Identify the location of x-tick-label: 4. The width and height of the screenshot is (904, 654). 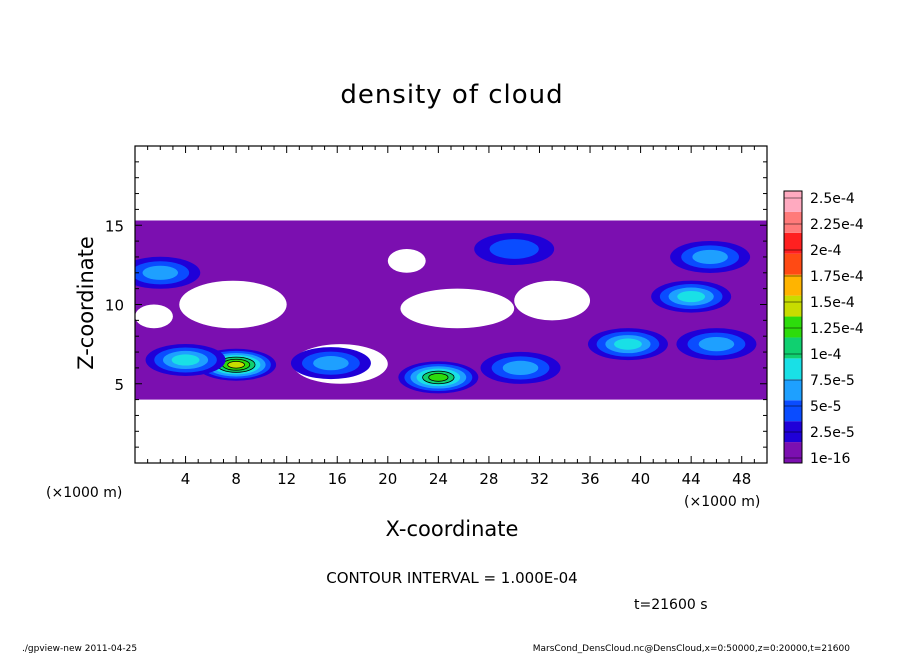
(186, 479).